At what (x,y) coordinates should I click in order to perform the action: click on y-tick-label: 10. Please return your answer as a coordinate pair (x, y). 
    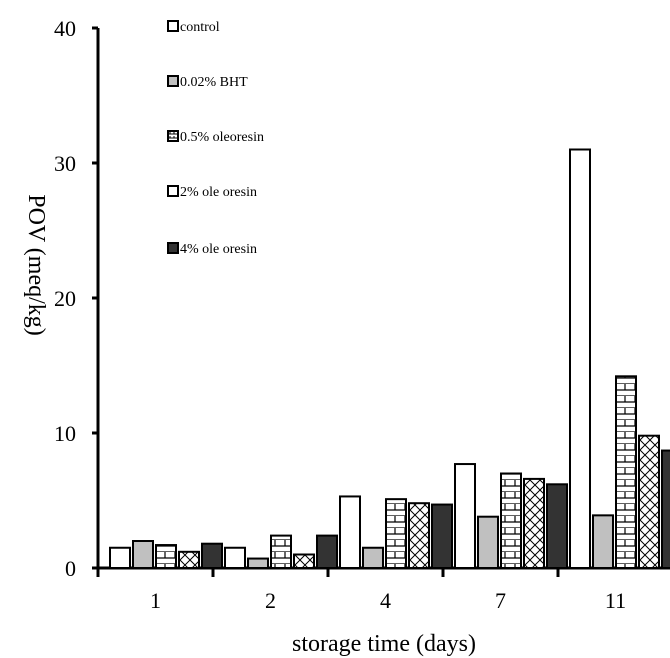
    Looking at the image, I should click on (65, 433).